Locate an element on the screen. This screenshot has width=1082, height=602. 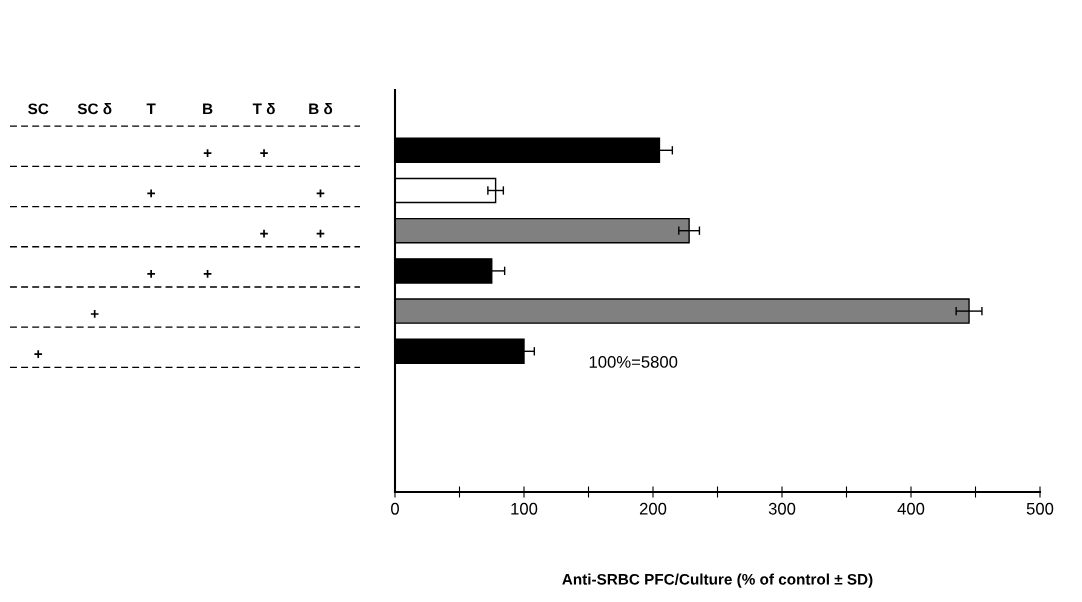
x-tick-label: 300 is located at coordinates (782, 508).